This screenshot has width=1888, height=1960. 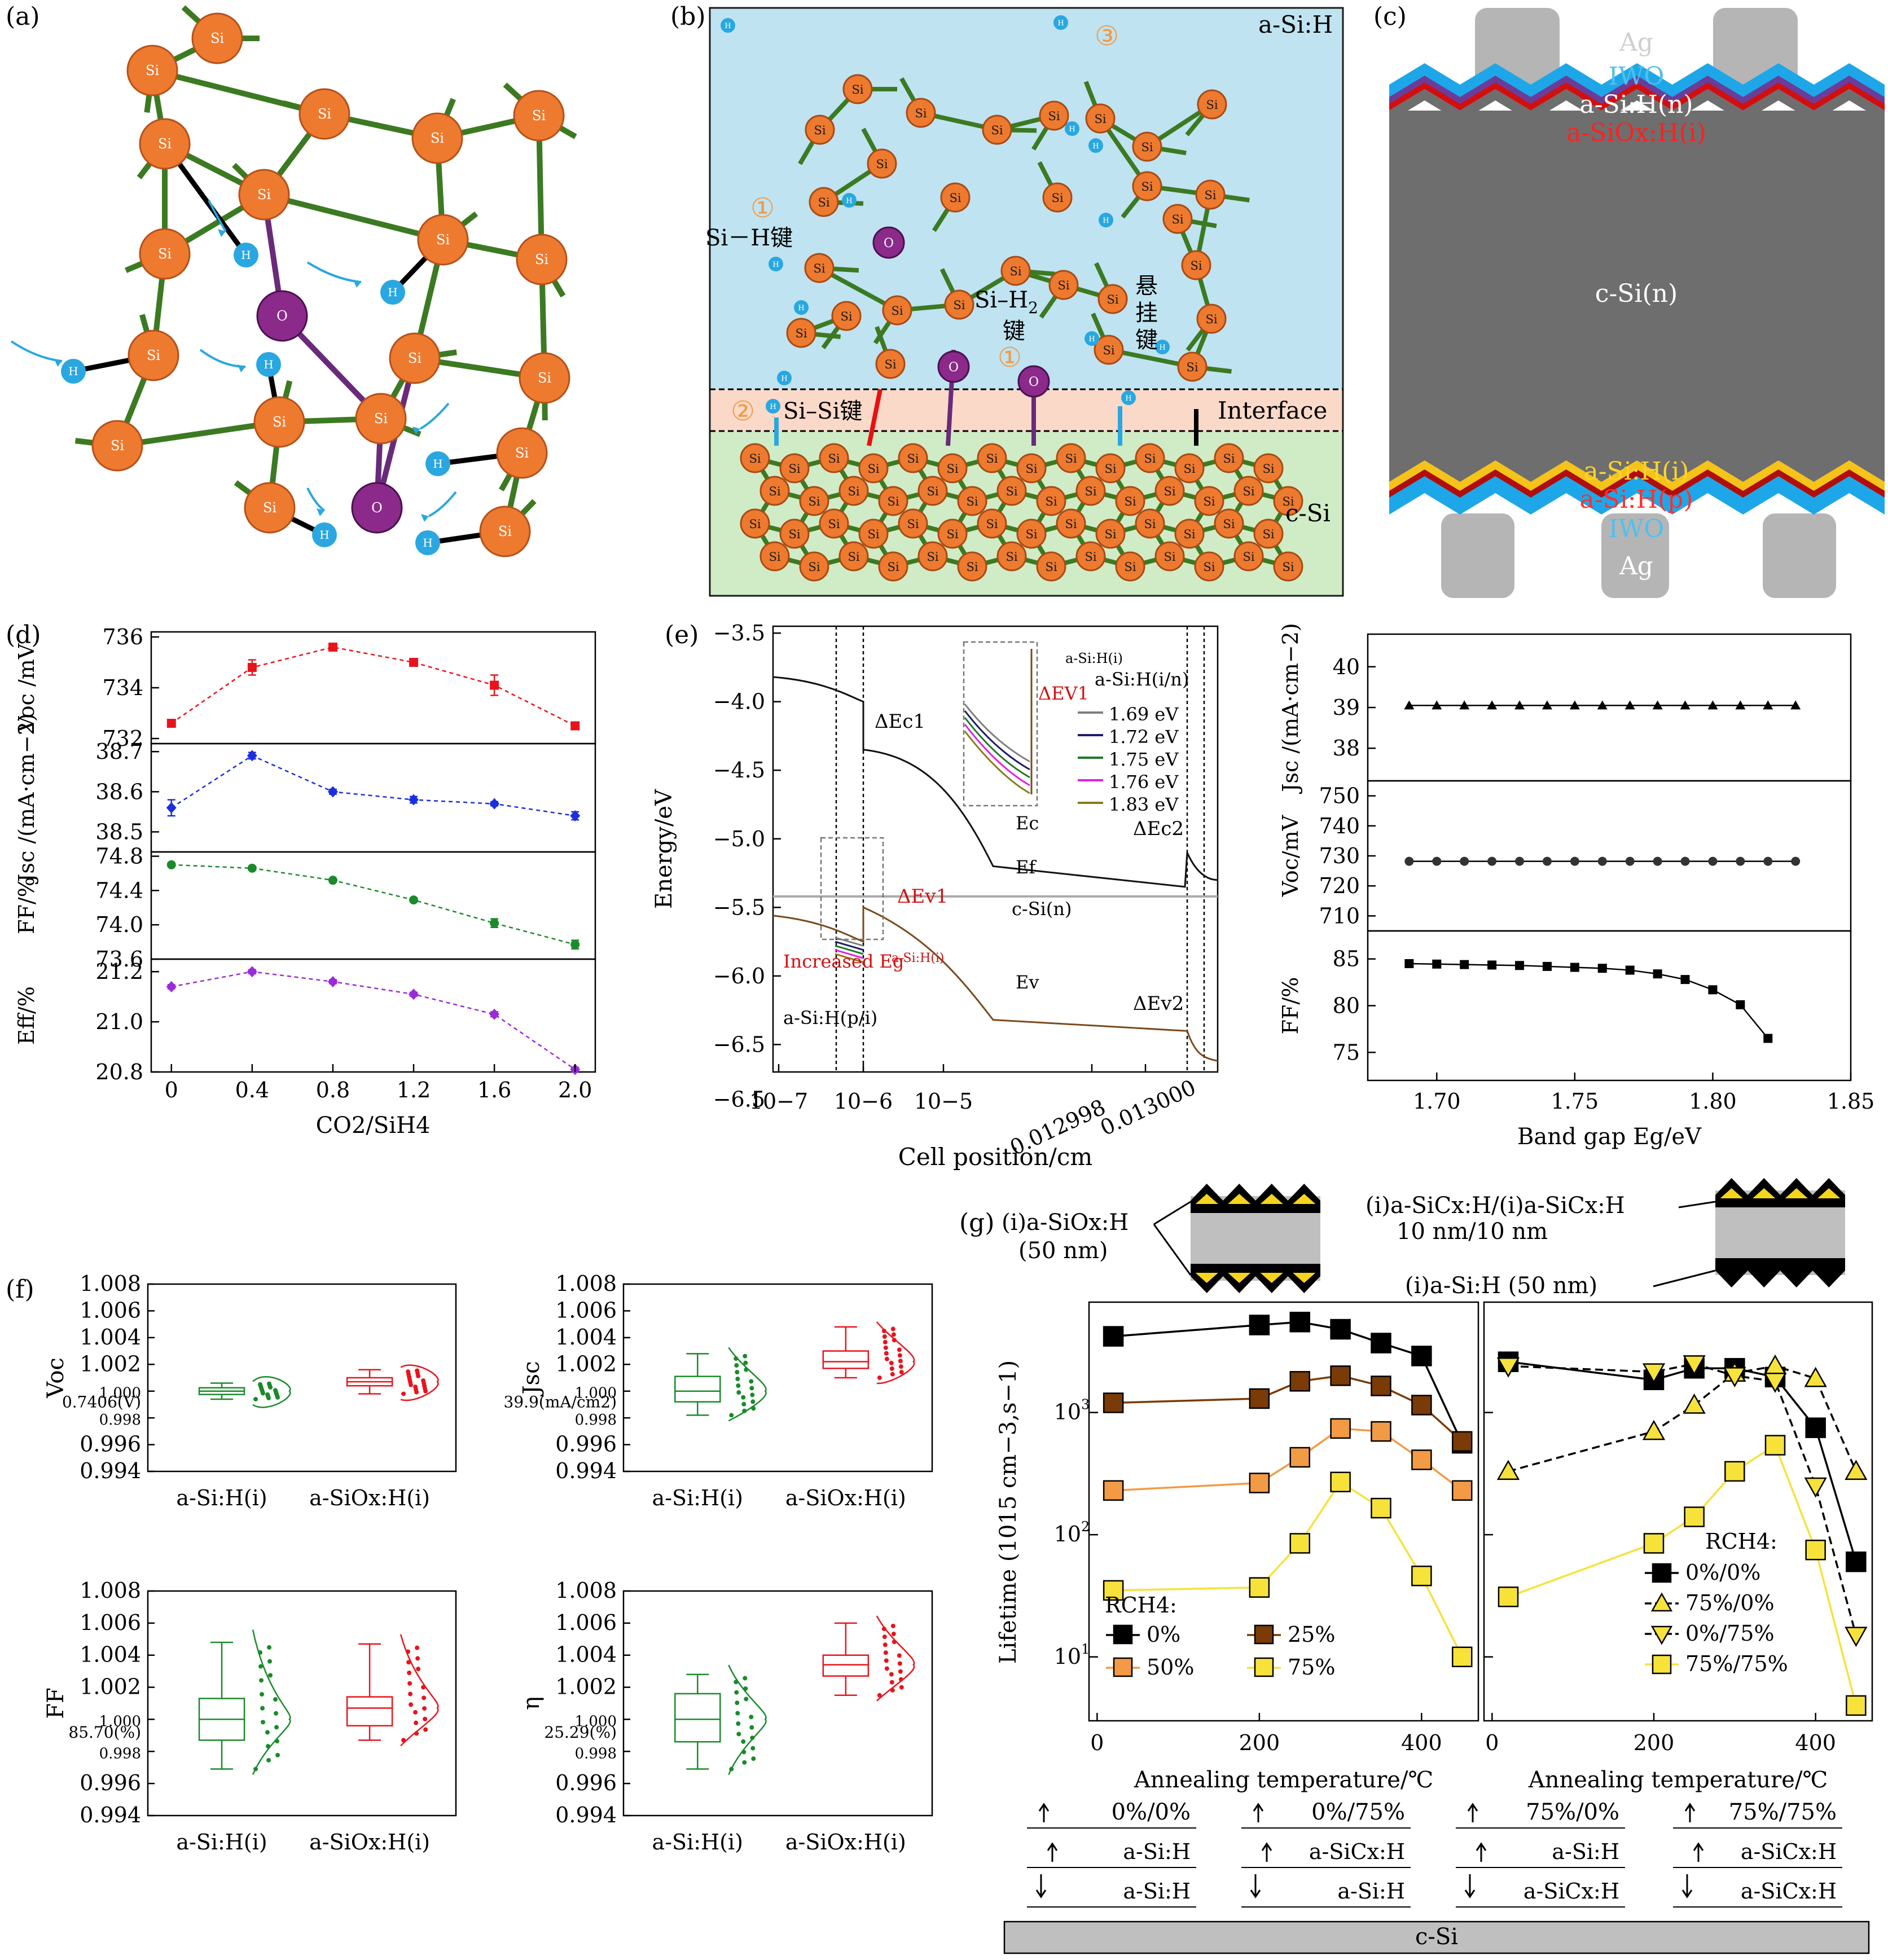 I want to click on legend-entry: 75%/75%, so click(x=1736, y=1663).